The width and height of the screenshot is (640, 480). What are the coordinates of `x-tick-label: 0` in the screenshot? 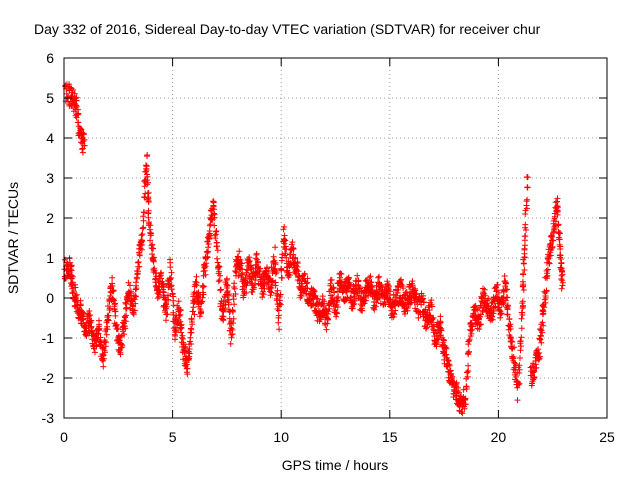 It's located at (64, 437).